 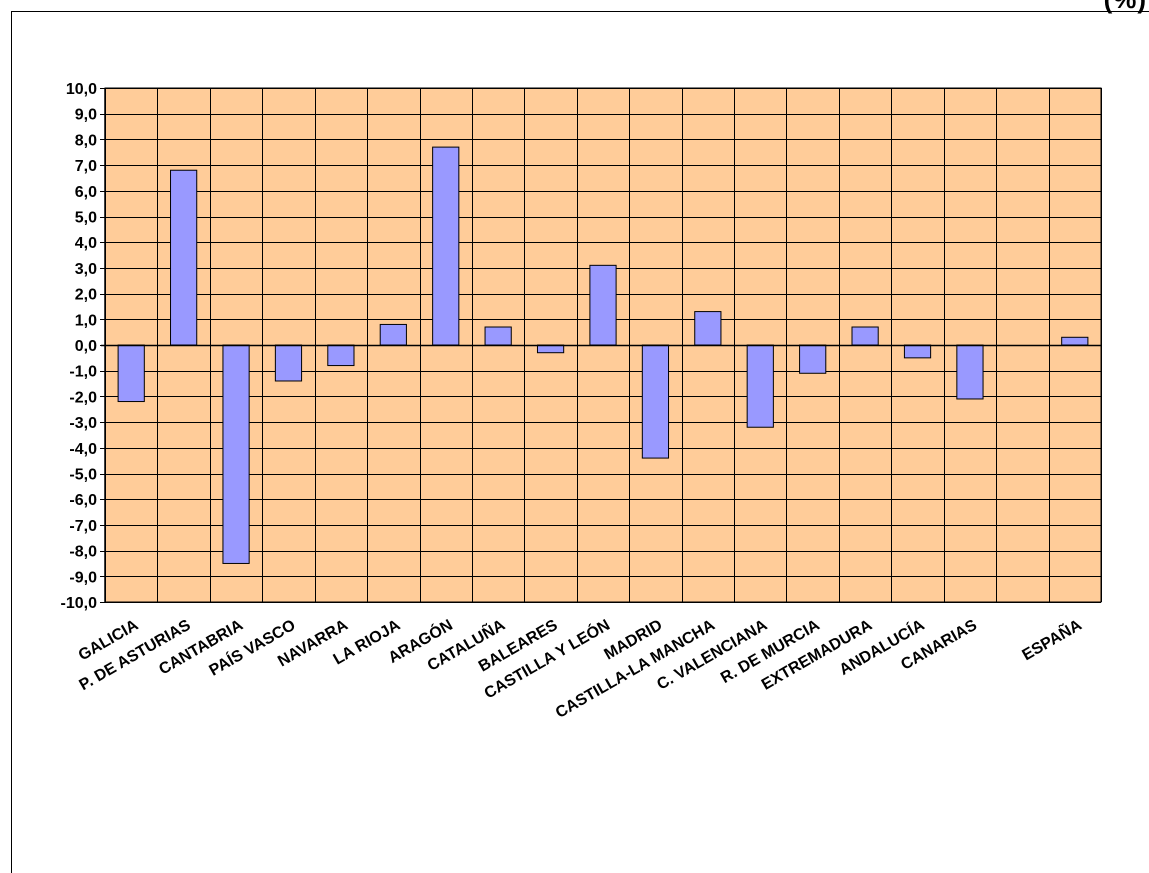 What do you see at coordinates (184, 257) in the screenshot?
I see `bar-p-de-asturias` at bounding box center [184, 257].